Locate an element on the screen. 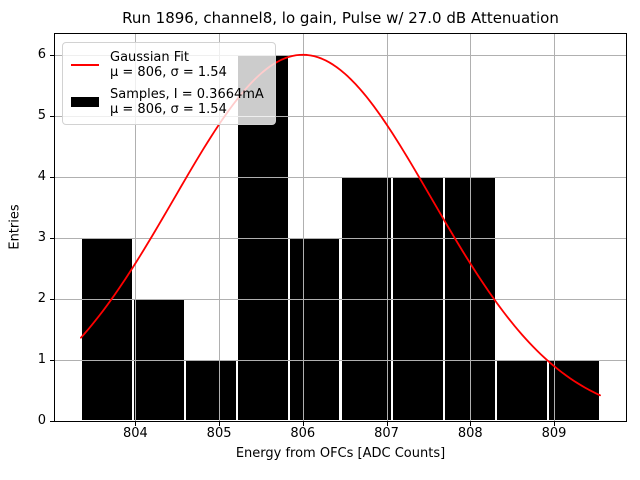 This screenshot has width=640, height=480. legend-red-line-icon is located at coordinates (85, 65).